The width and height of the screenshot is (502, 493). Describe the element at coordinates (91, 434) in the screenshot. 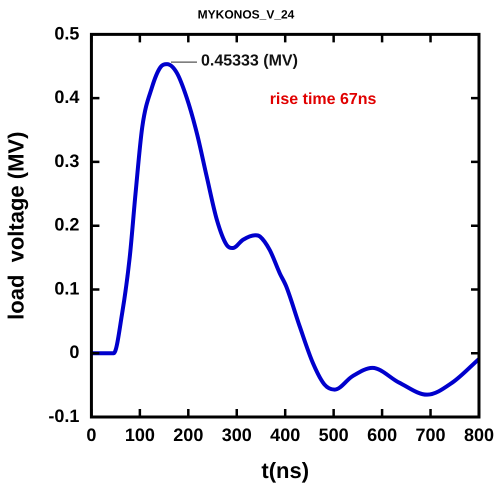

I see `x-tick-label: 0` at that location.